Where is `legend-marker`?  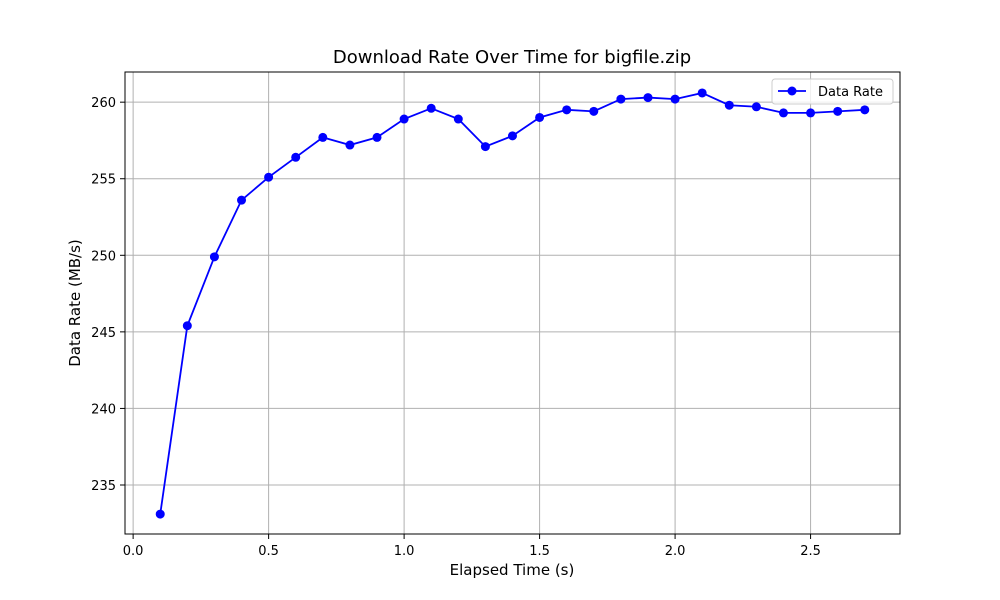 legend-marker is located at coordinates (792, 91).